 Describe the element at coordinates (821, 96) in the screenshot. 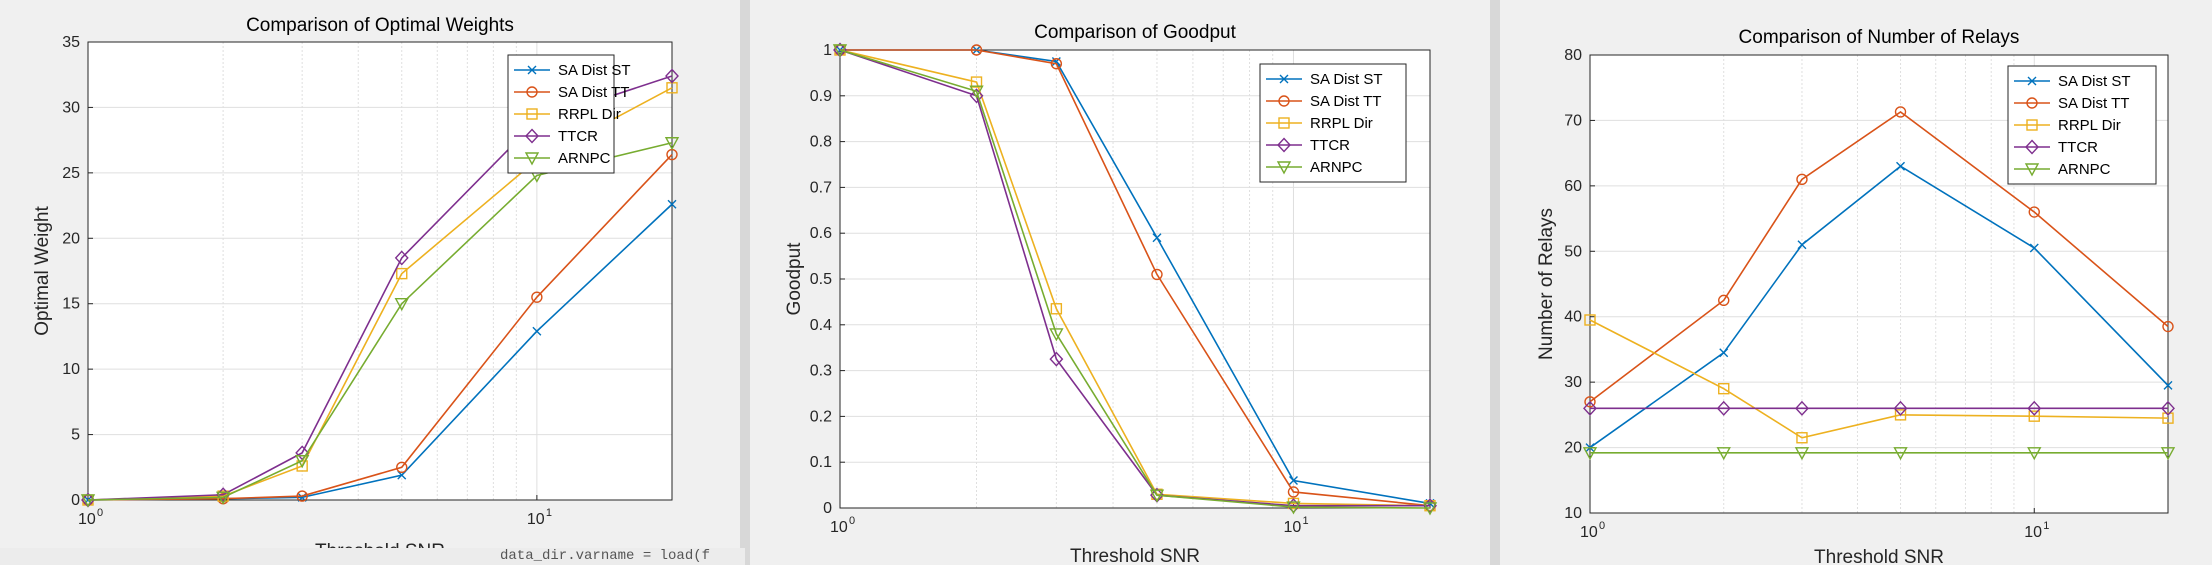

I see `y-tick-label: 0.9` at that location.